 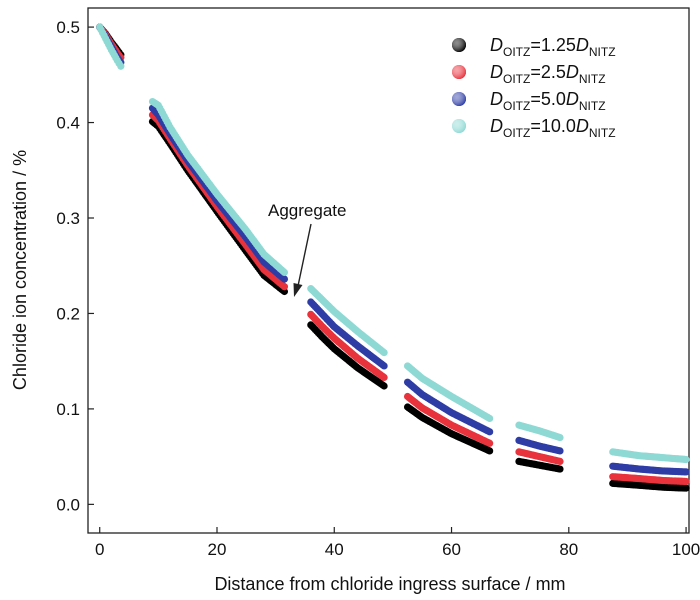 I want to click on x-tick-label: 20, so click(x=217, y=549).